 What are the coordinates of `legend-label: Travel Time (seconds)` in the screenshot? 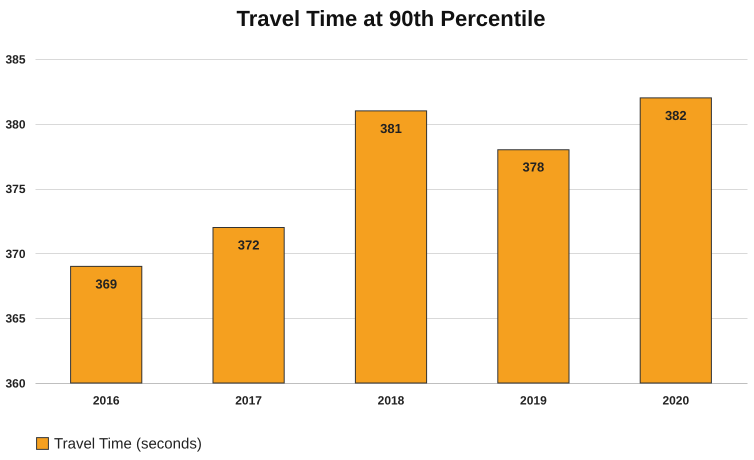 It's located at (128, 444).